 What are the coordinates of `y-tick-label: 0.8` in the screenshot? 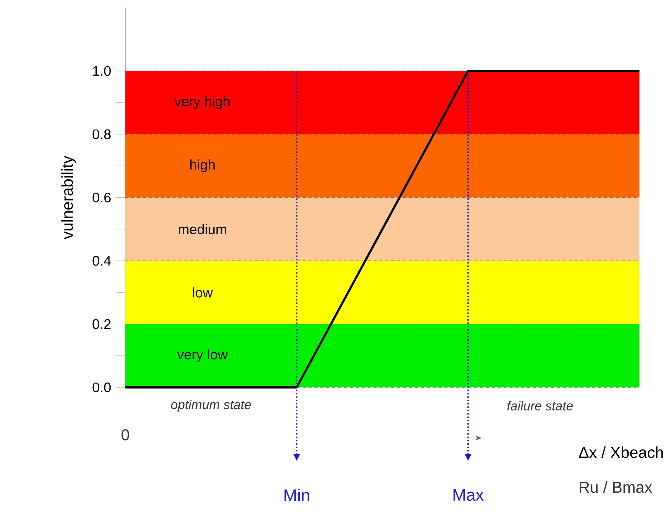 It's located at (101, 134).